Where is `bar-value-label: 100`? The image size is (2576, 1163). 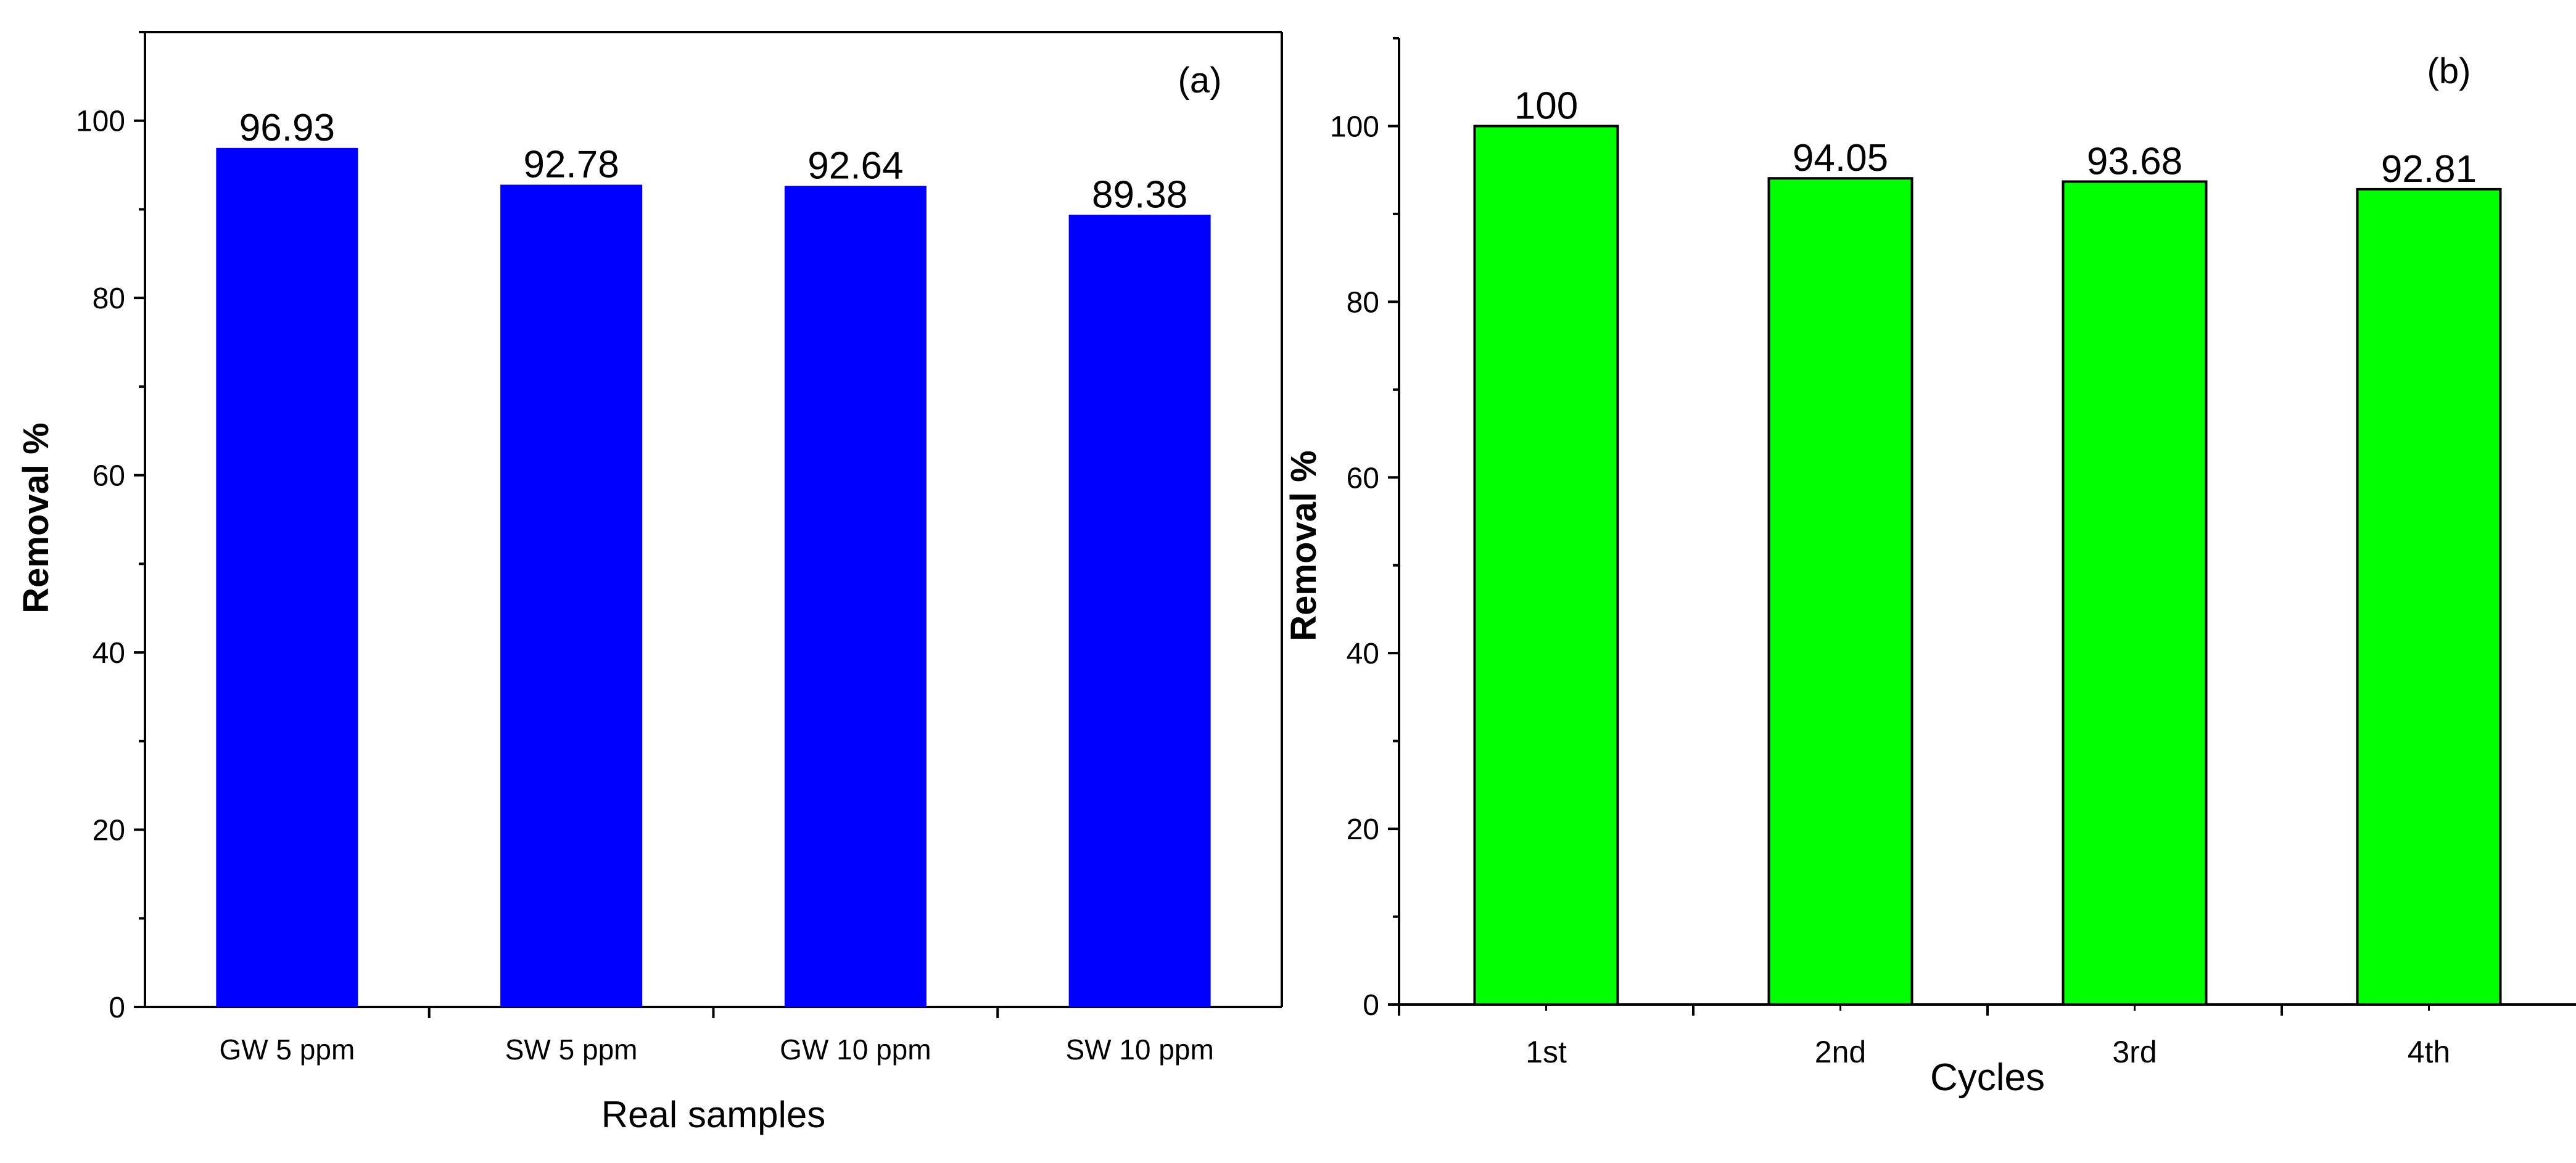 bar-value-label: 100 is located at coordinates (1546, 106).